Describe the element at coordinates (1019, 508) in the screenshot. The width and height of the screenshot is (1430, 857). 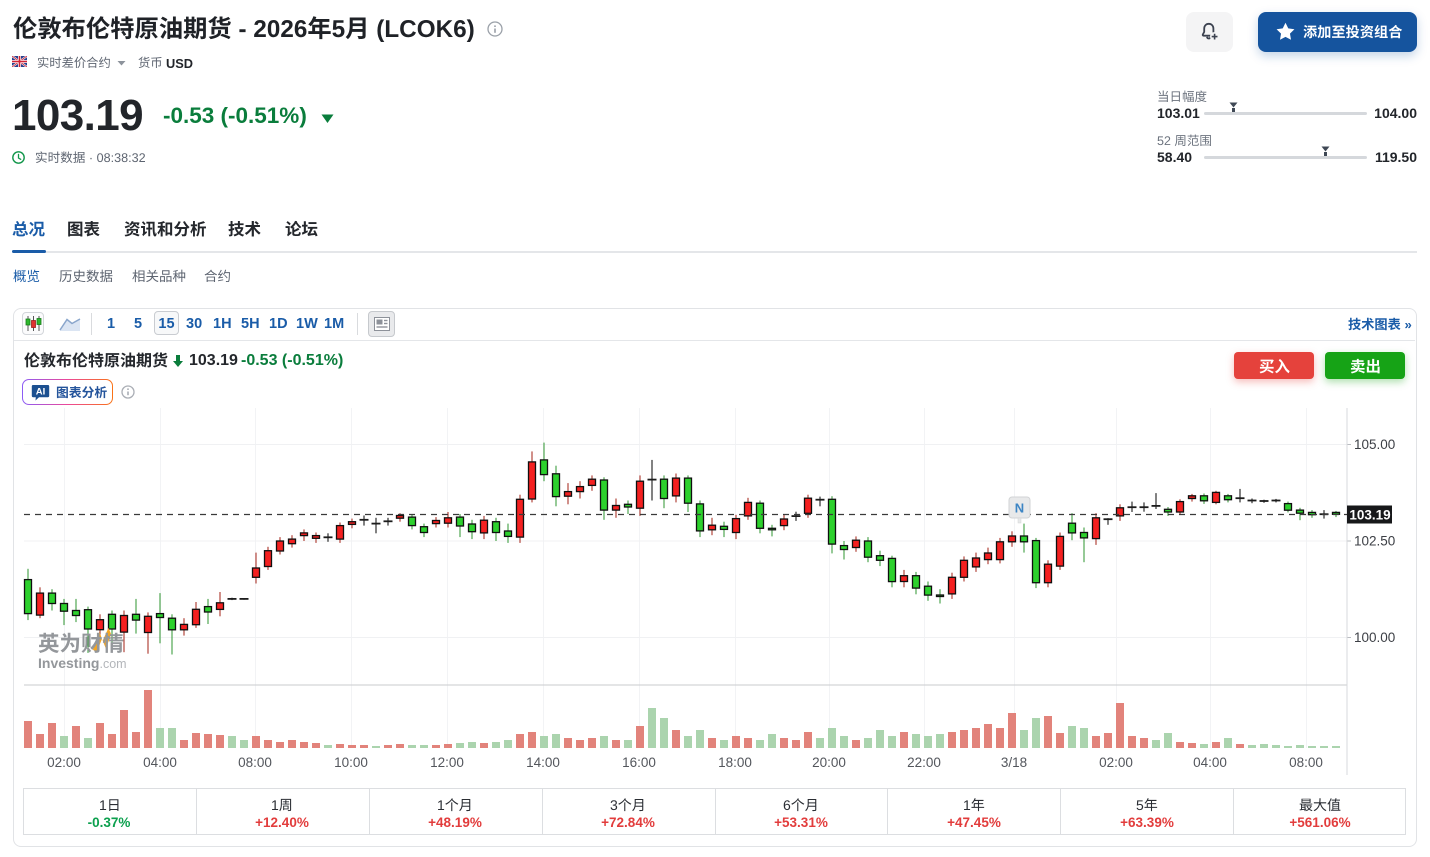
I see `svg-text: N` at that location.